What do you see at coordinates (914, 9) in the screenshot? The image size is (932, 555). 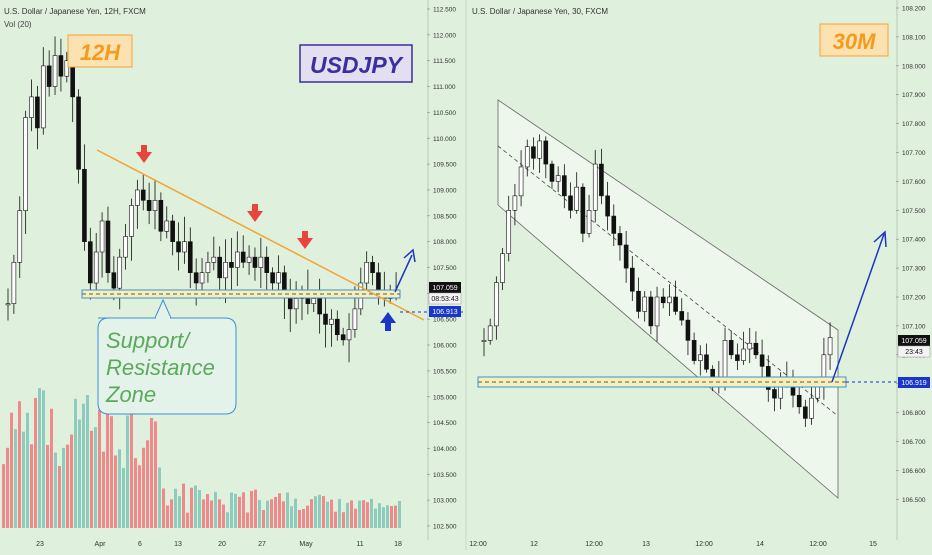 I see `price-tick-label: 108.200` at bounding box center [914, 9].